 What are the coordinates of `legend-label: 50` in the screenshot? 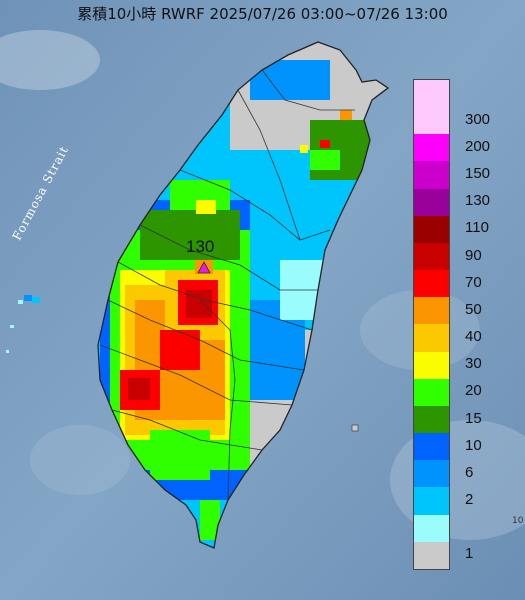 It's located at (473, 309).